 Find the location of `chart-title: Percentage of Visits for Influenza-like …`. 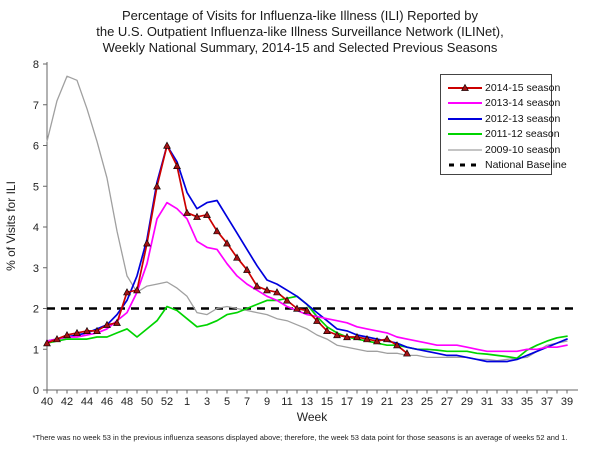

chart-title: Percentage of Visits for Influenza-like … is located at coordinates (300, 32).